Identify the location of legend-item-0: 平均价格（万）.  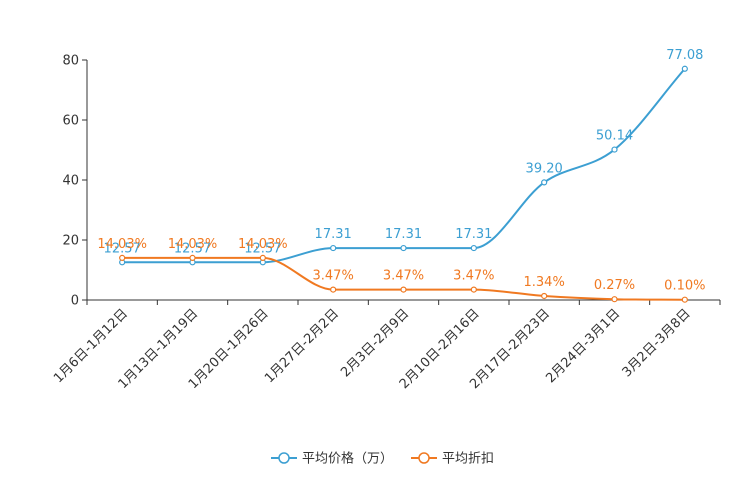
(332, 459).